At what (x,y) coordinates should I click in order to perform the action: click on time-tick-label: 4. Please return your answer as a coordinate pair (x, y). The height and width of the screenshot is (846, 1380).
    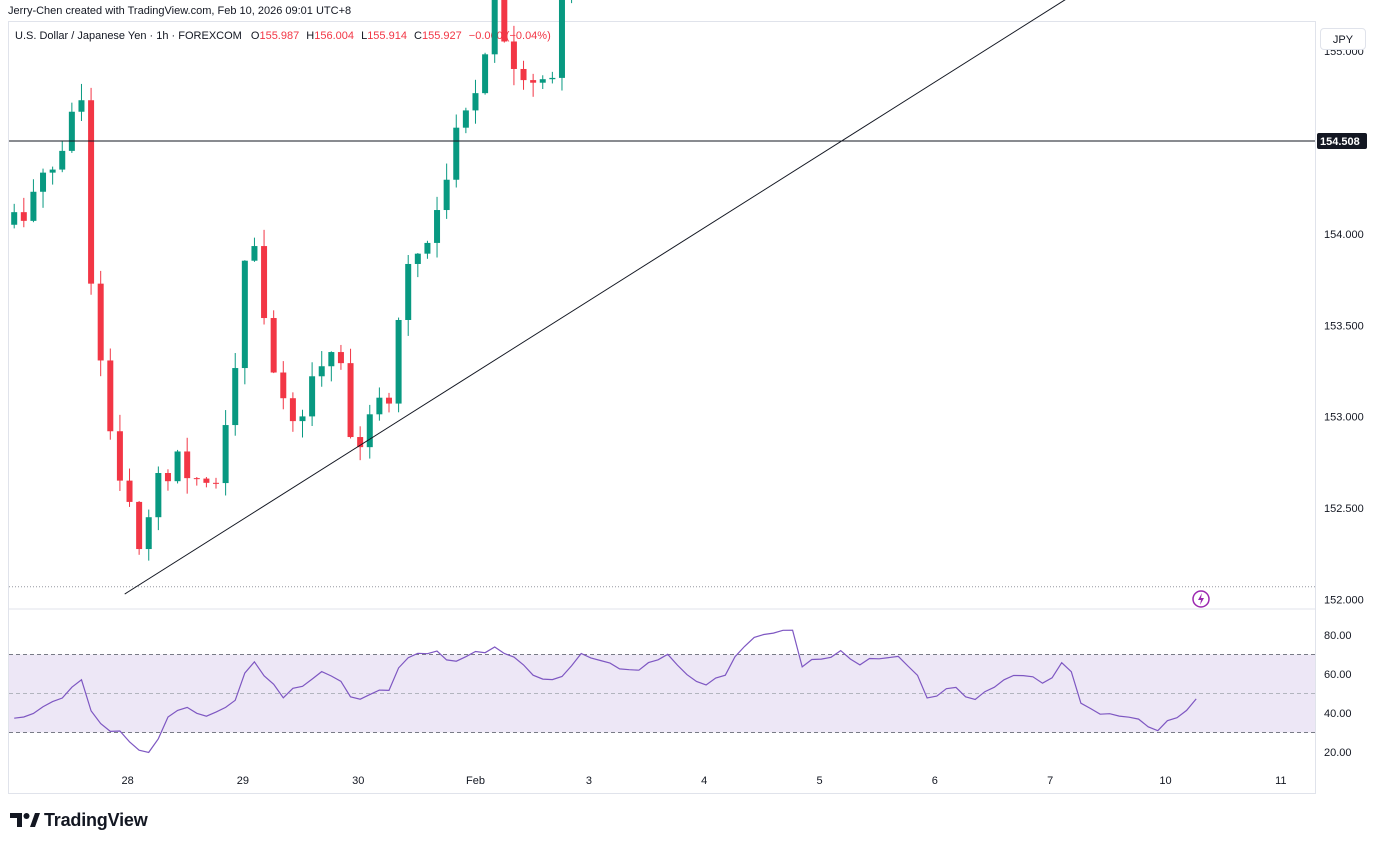
    Looking at the image, I should click on (704, 781).